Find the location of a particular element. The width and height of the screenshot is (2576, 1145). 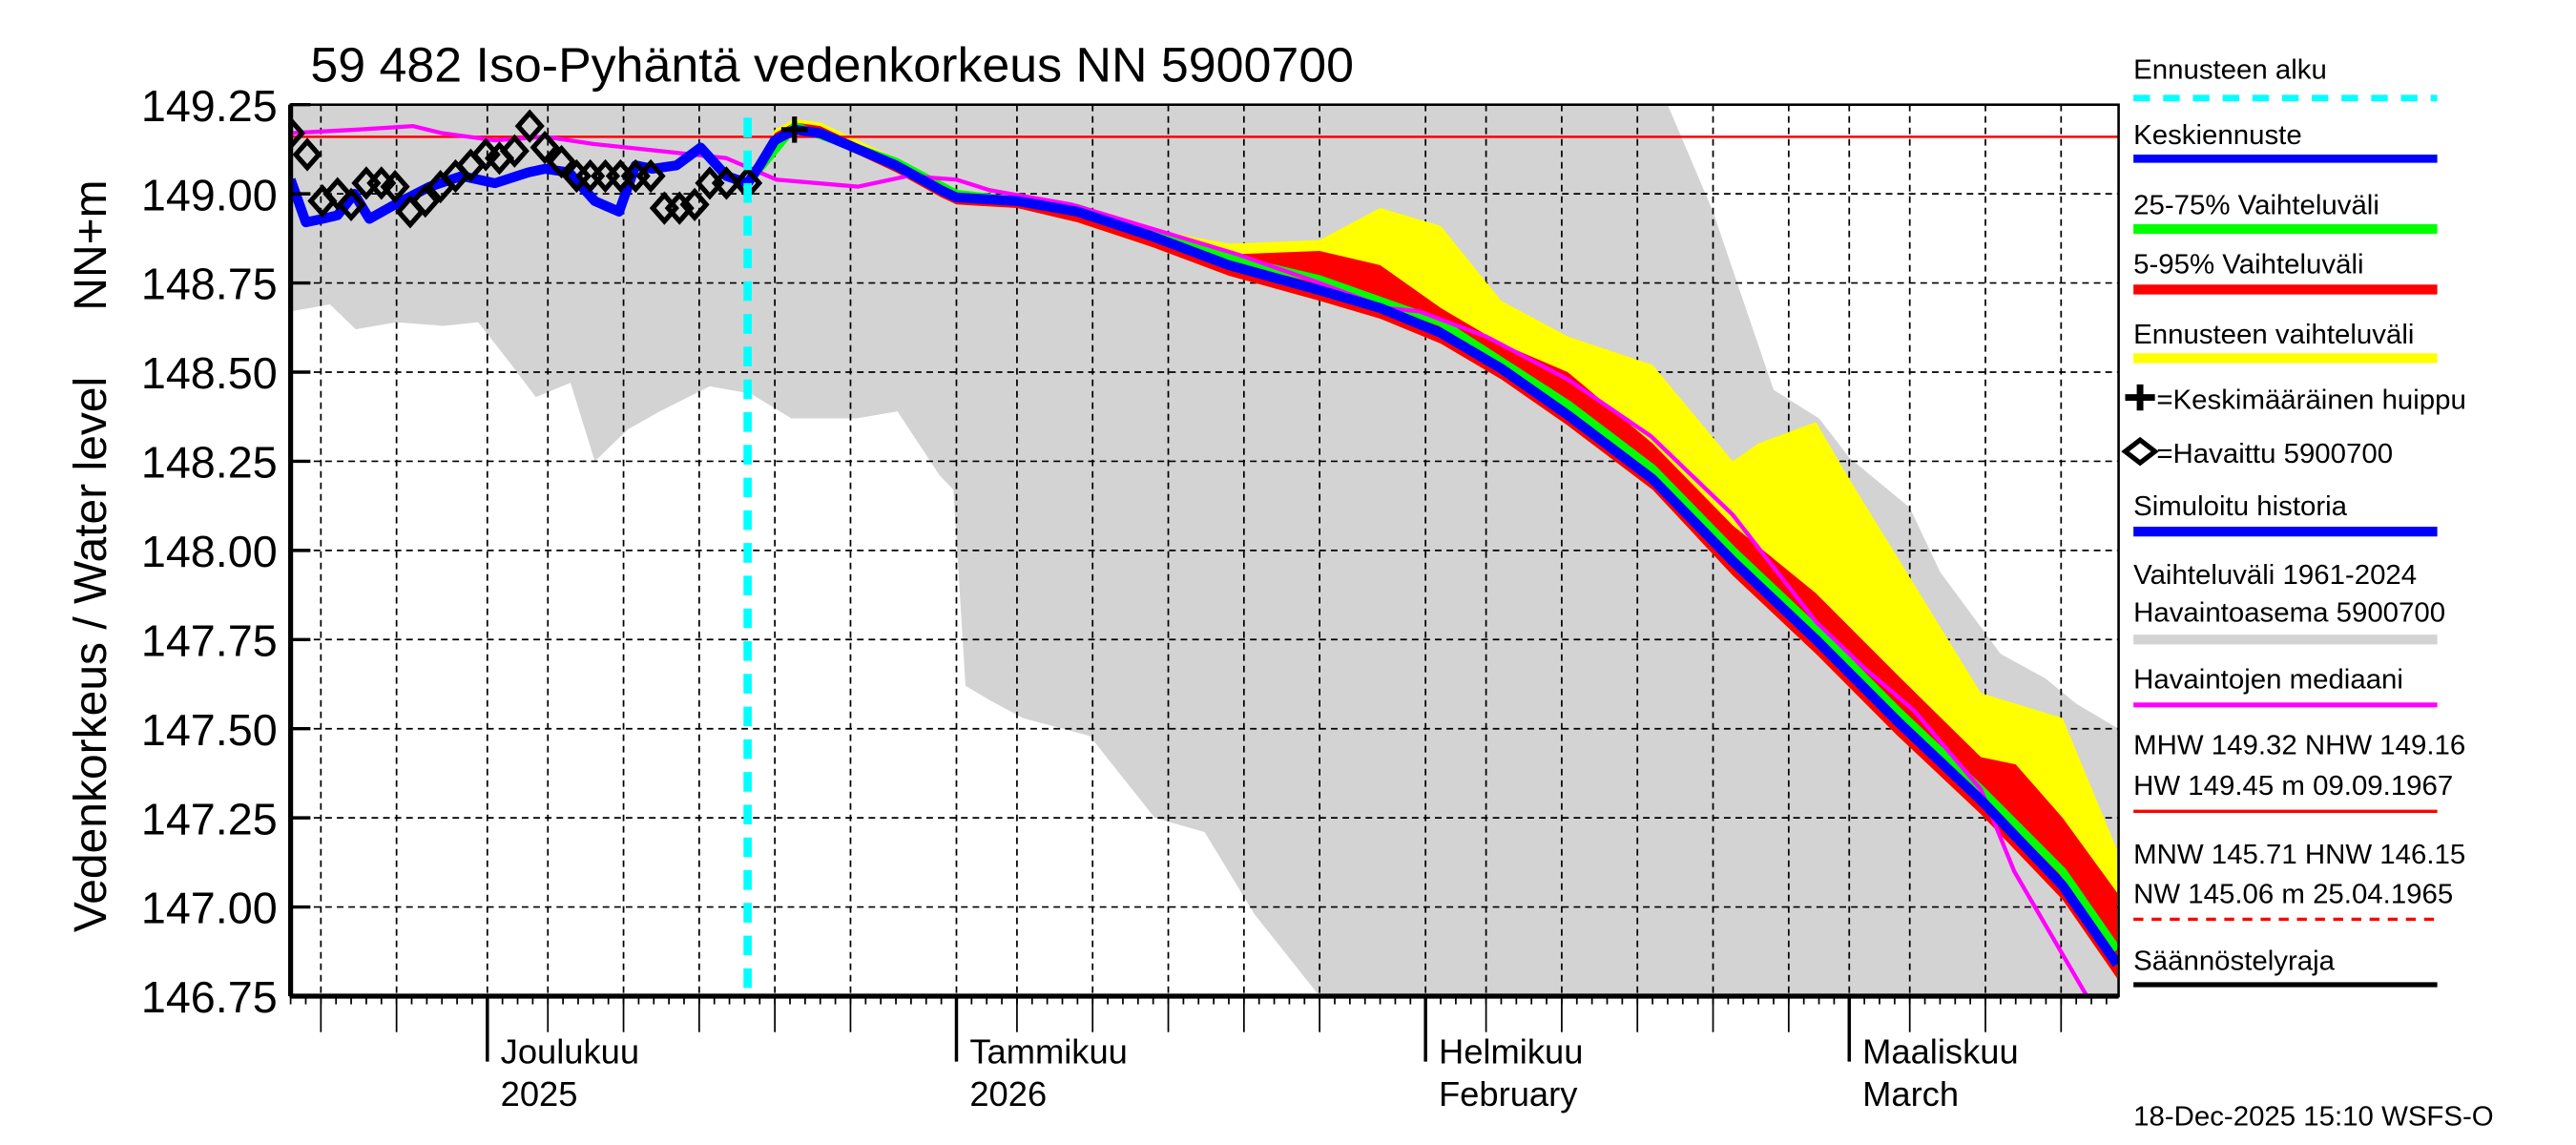

y-tick-label: 148.75 is located at coordinates (209, 284).